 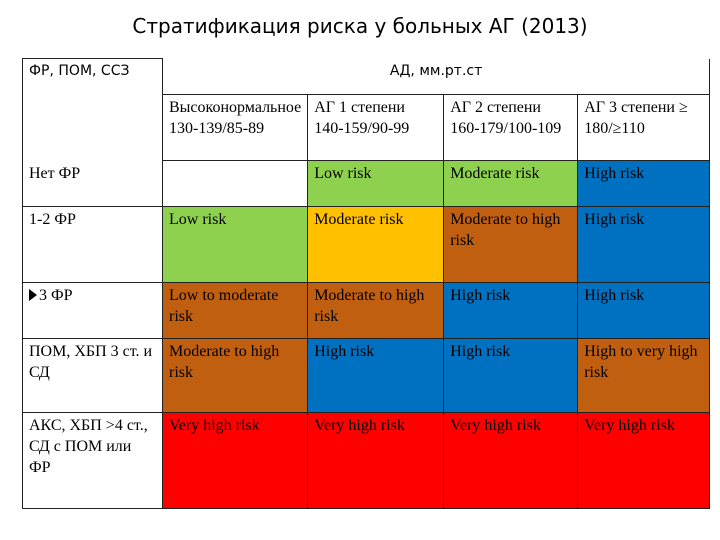 I want to click on table-row: Нет ФР Low risk Moderate risk High risk, so click(x=366, y=183).